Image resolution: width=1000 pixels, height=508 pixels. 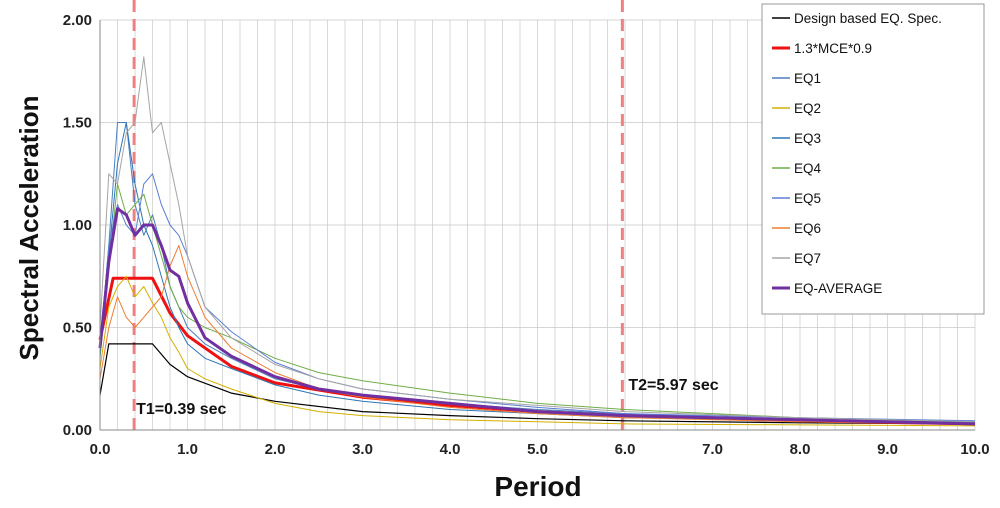 What do you see at coordinates (100, 449) in the screenshot?
I see `x-tick-label: 0.0` at bounding box center [100, 449].